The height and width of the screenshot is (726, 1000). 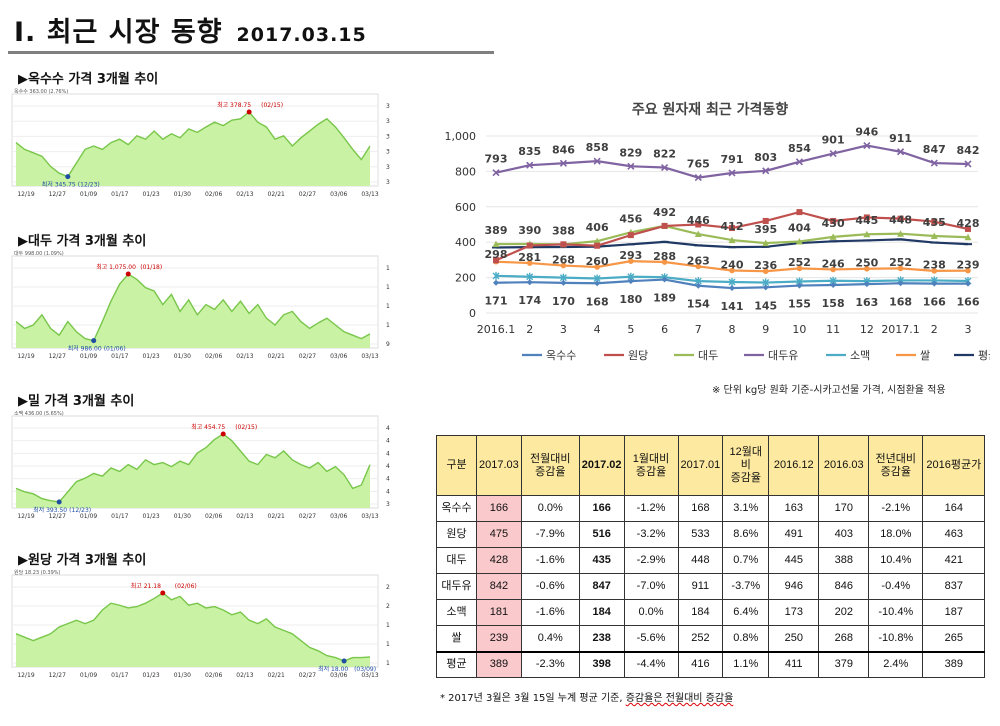 What do you see at coordinates (213, 516) in the screenshot?
I see `x-tick-label: 02/06` at bounding box center [213, 516].